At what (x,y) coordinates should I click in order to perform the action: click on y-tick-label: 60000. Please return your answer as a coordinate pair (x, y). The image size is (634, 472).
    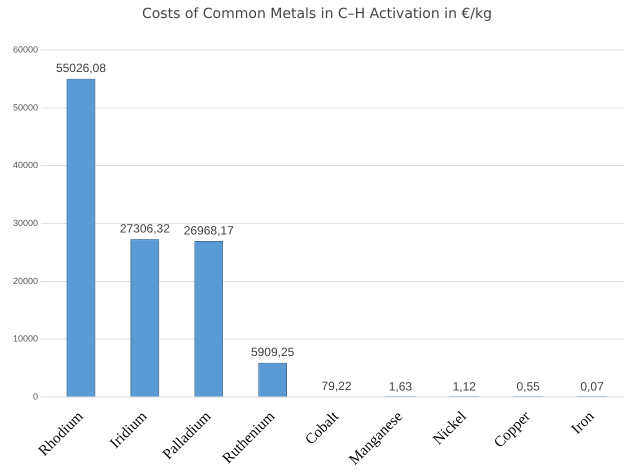
    Looking at the image, I should click on (25, 49).